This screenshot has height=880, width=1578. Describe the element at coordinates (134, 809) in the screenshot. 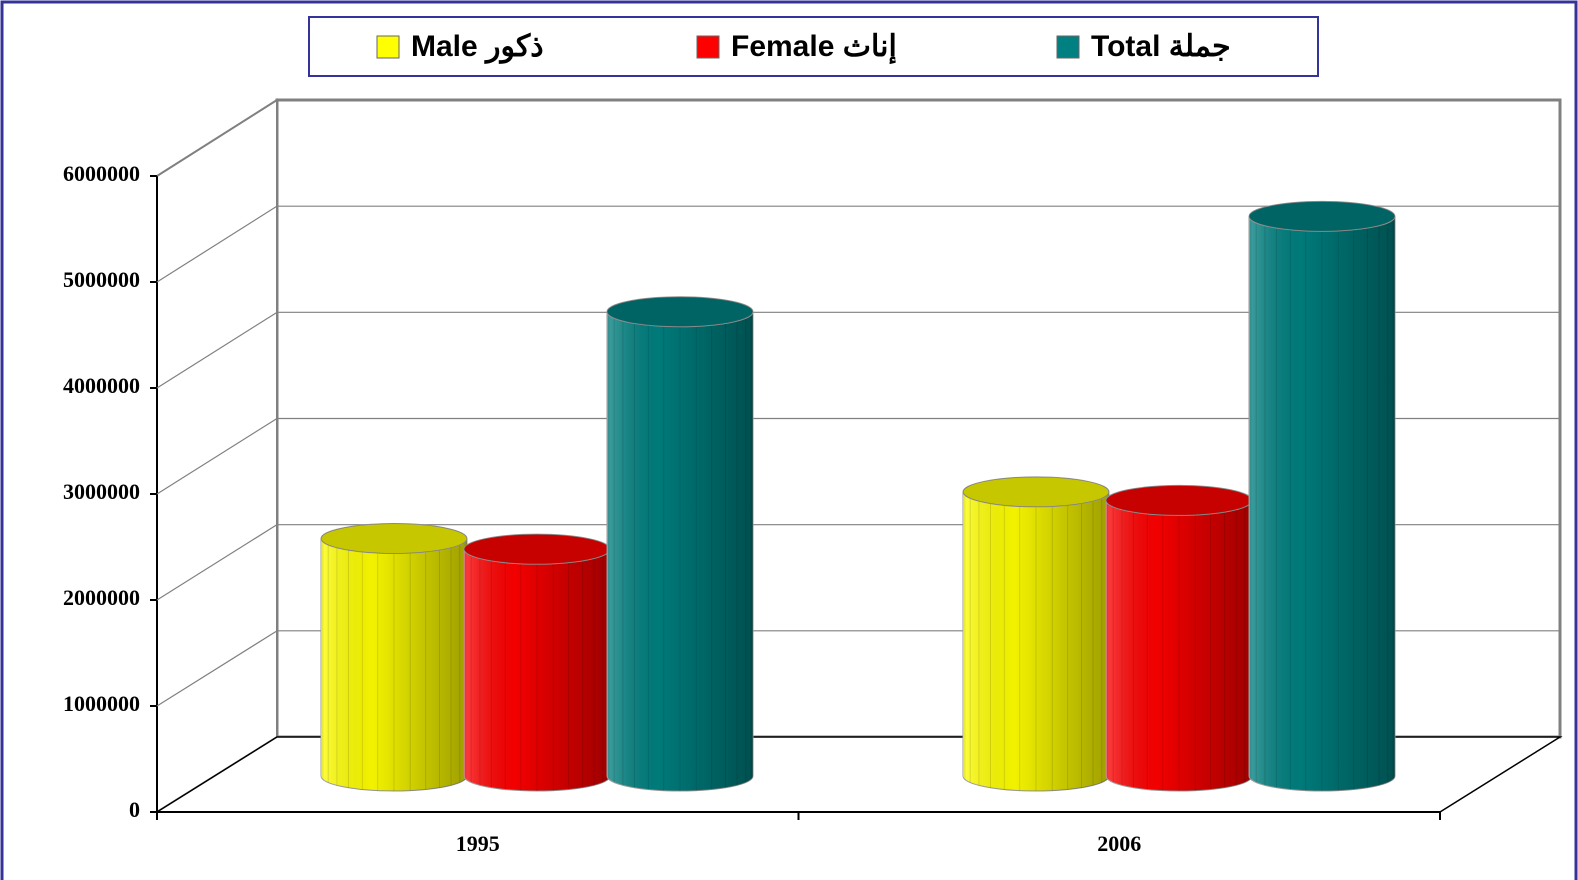

I see `y-tick-label: 0` at that location.